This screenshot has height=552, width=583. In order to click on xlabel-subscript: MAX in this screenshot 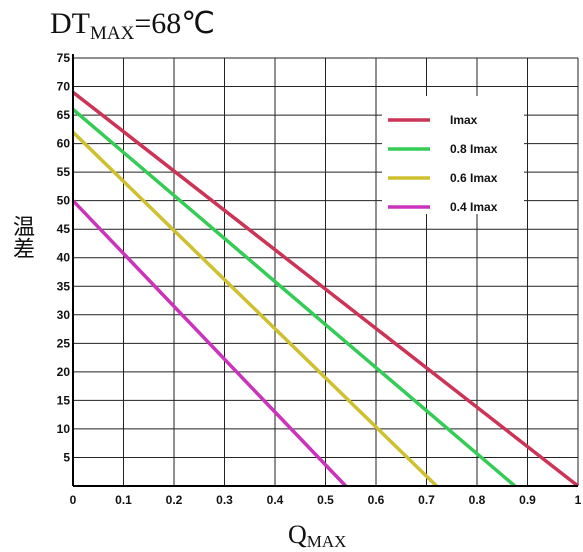, I will do `click(326, 541)`.